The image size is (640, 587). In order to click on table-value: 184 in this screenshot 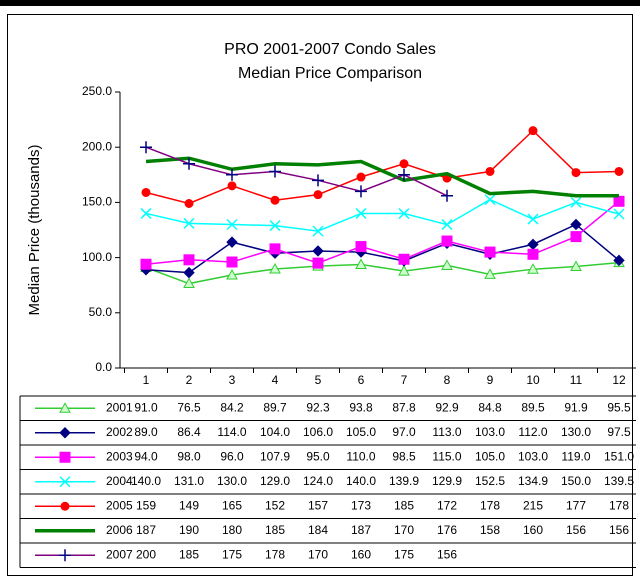, I will do `click(318, 530)`.